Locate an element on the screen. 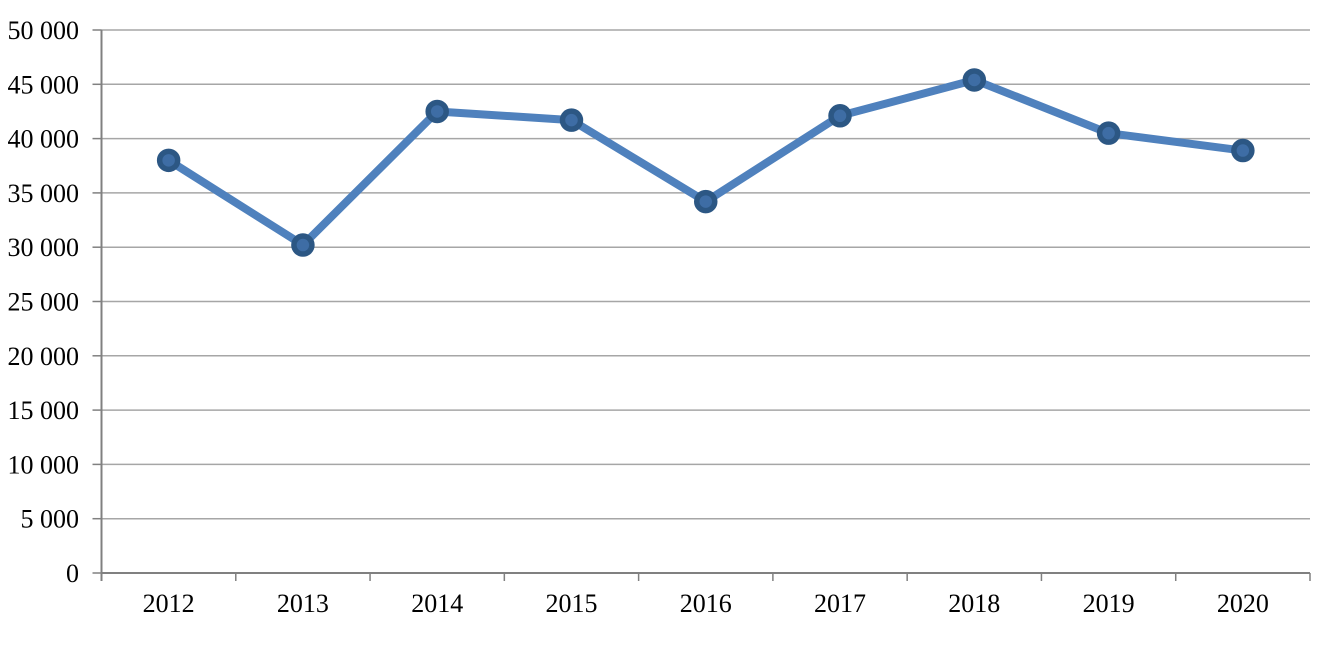  data-point-marker-2012 is located at coordinates (168, 160).